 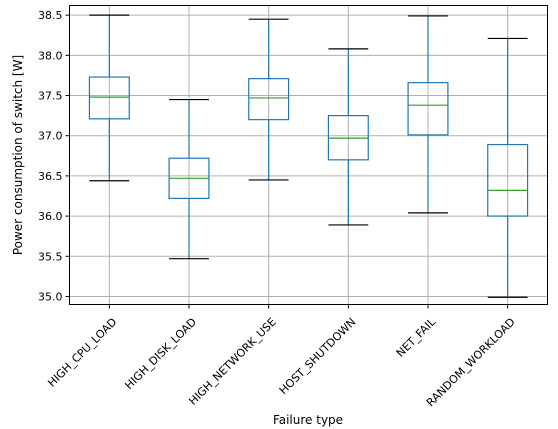 What do you see at coordinates (348, 137) in the screenshot?
I see `box-host-shutdown` at bounding box center [348, 137].